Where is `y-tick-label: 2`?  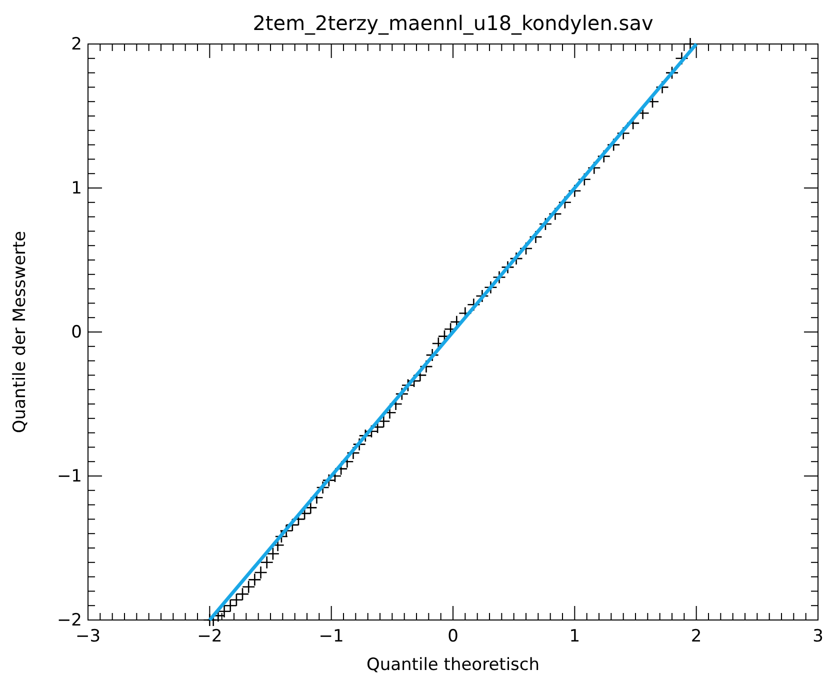
y-tick-label: 2 is located at coordinates (76, 44).